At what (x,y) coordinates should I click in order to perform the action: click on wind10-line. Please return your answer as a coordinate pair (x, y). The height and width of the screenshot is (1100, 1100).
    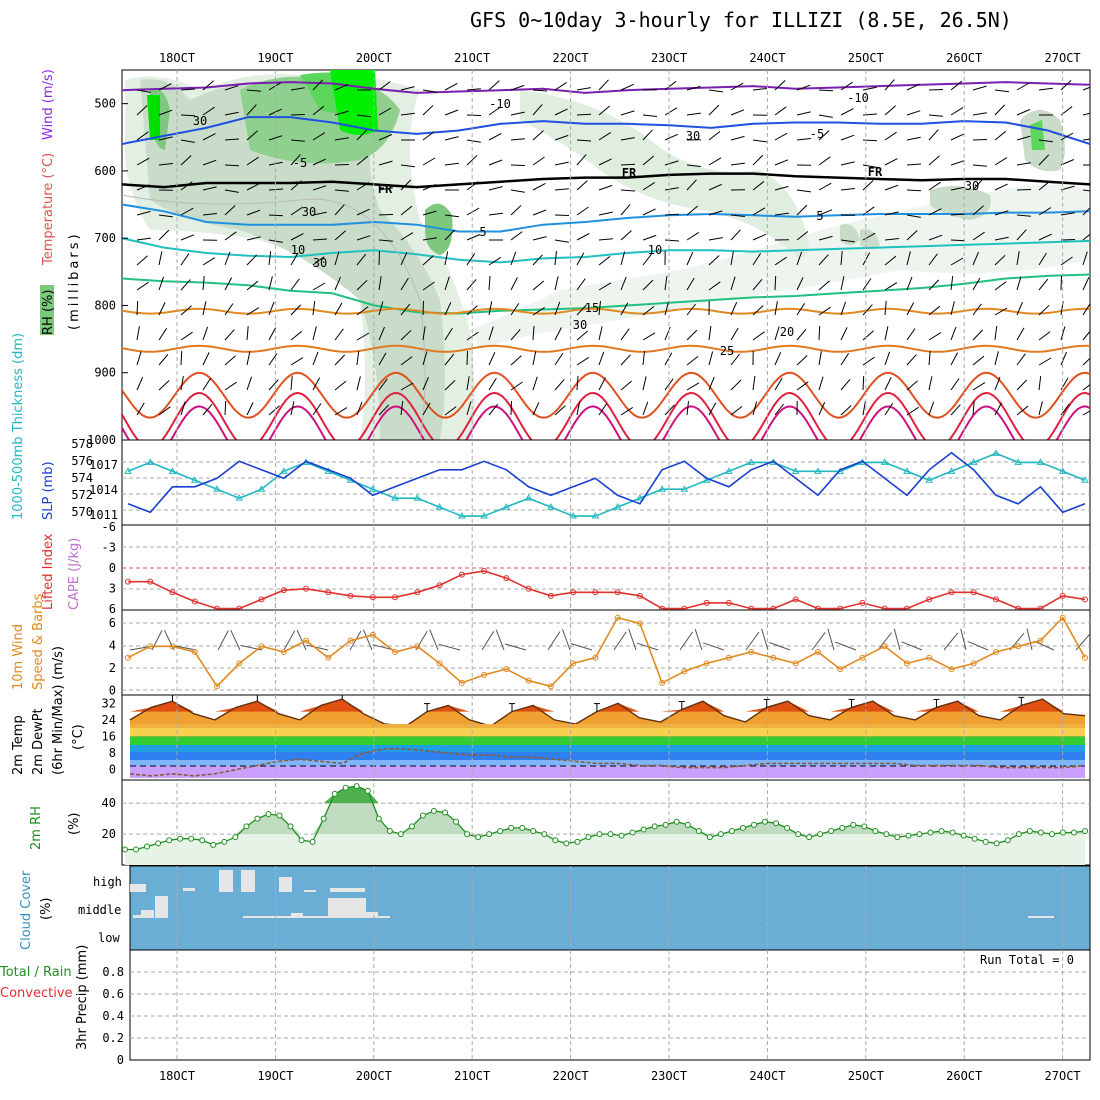
    Looking at the image, I should click on (606, 652).